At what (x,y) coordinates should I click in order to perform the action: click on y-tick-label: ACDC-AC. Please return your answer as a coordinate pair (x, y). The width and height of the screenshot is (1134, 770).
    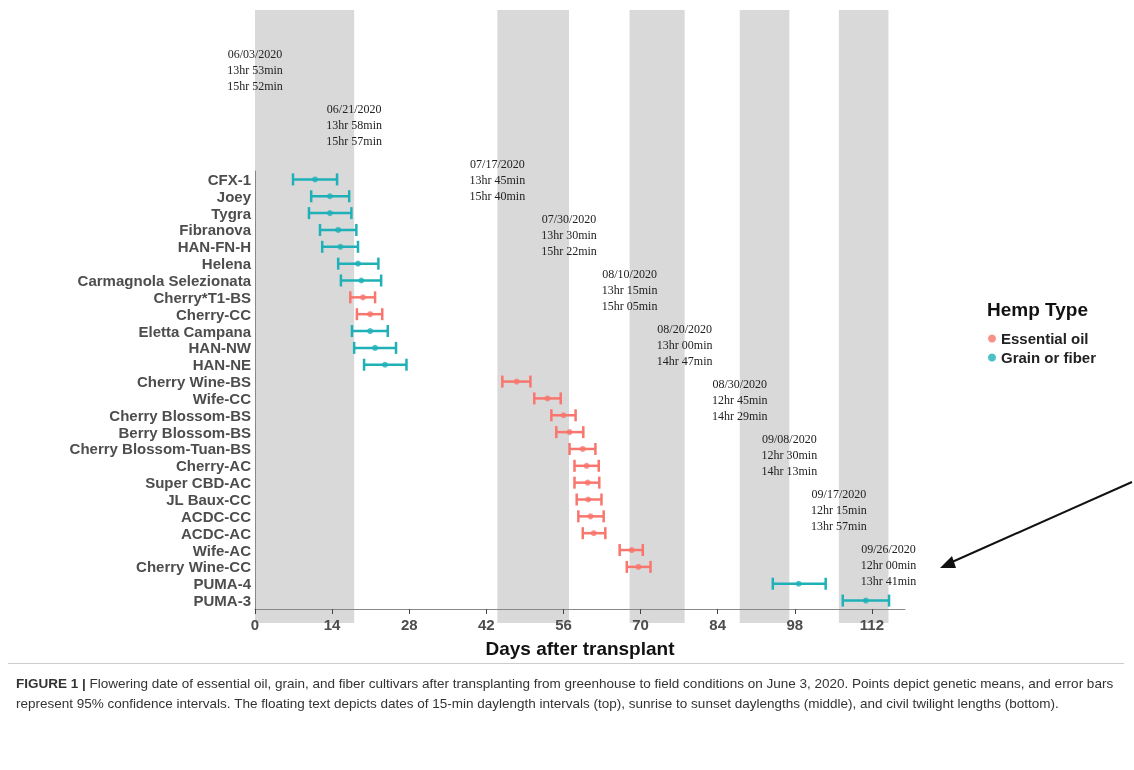
    Looking at the image, I should click on (216, 533).